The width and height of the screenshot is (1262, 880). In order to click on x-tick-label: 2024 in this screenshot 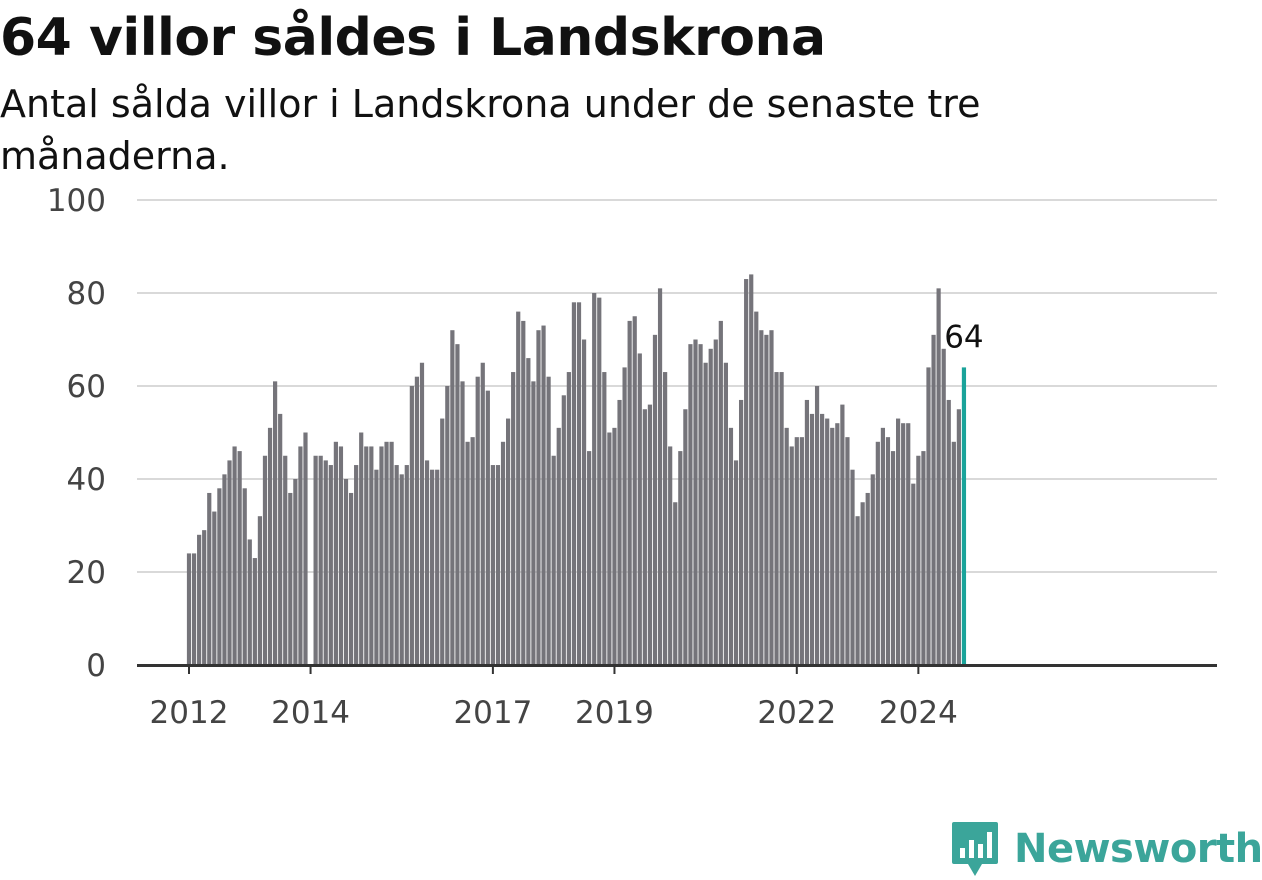, I will do `click(918, 713)`.